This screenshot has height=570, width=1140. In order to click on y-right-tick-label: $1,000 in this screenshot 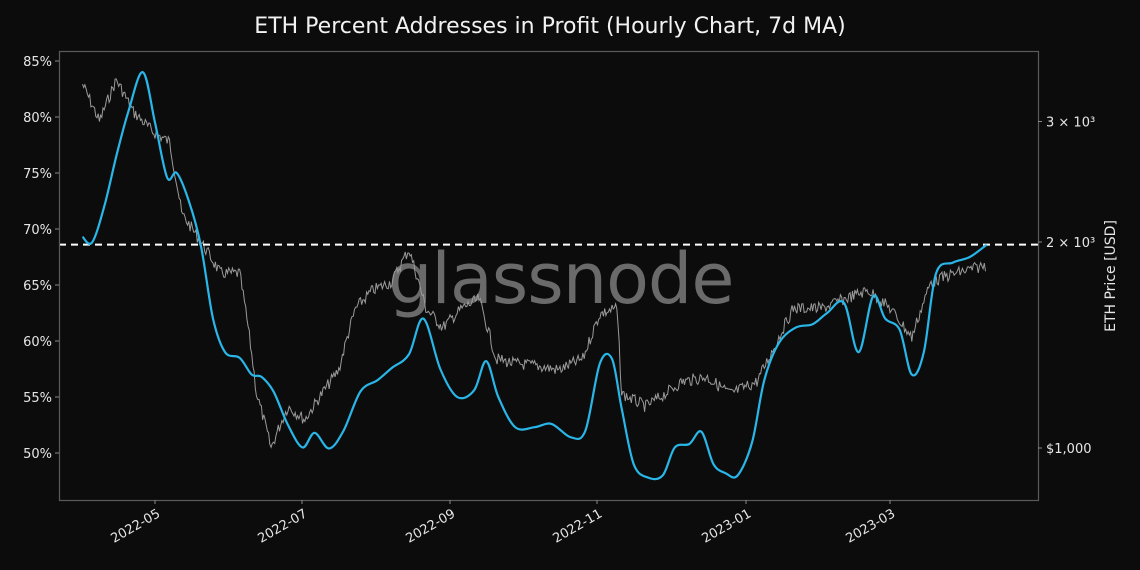, I will do `click(1069, 449)`.